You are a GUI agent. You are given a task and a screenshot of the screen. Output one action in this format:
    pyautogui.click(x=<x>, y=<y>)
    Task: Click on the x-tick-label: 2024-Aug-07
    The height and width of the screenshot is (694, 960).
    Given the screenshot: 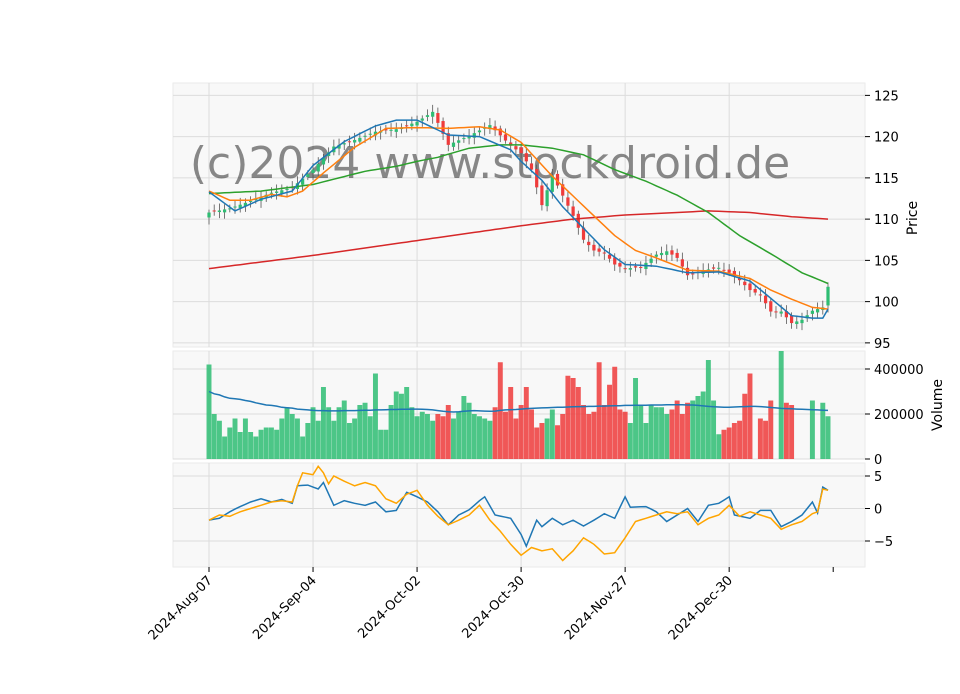 What is the action you would take?
    pyautogui.click(x=181, y=608)
    